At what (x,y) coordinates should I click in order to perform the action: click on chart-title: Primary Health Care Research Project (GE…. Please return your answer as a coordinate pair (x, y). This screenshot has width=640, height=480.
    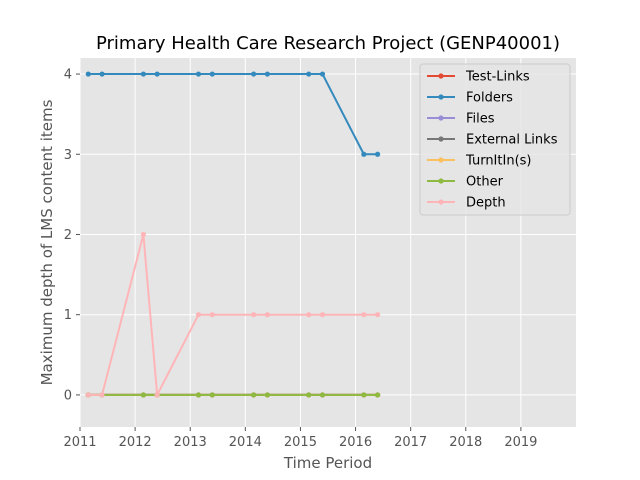
    Looking at the image, I should click on (328, 43).